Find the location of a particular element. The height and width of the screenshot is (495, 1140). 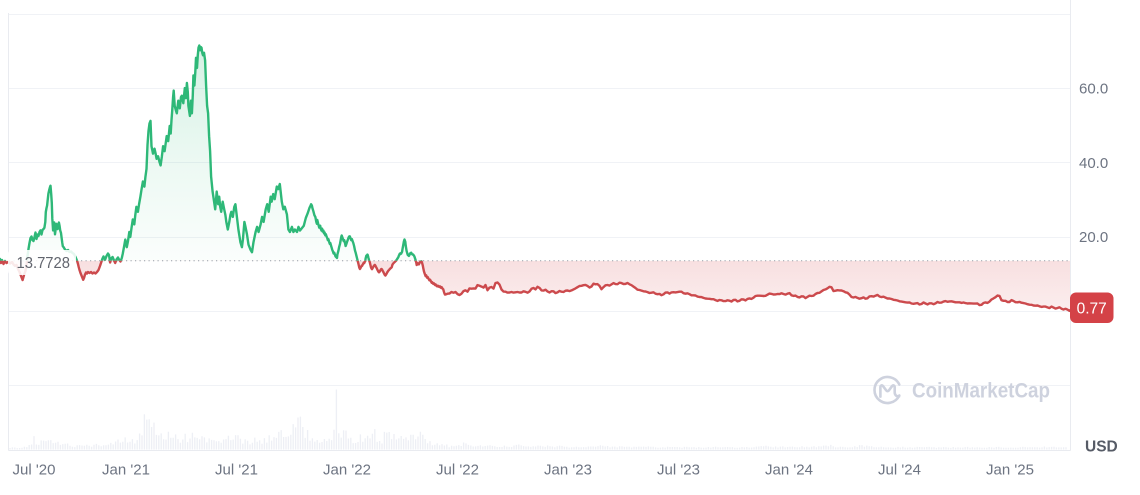

svg-text: Jul '23 is located at coordinates (678, 470).